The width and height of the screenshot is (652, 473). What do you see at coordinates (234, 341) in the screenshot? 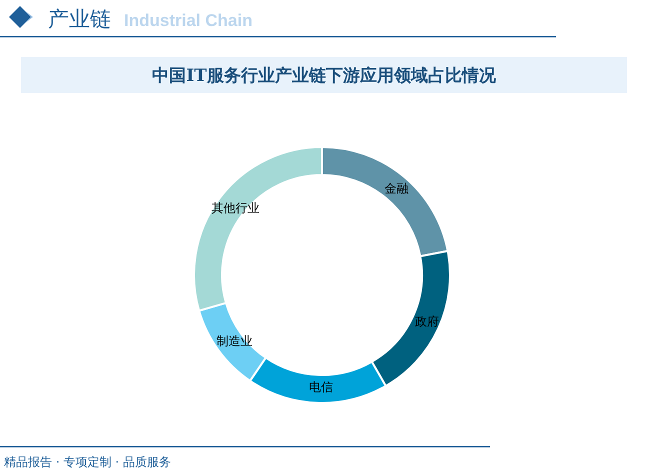
I see `slice-label: 制造业` at bounding box center [234, 341].